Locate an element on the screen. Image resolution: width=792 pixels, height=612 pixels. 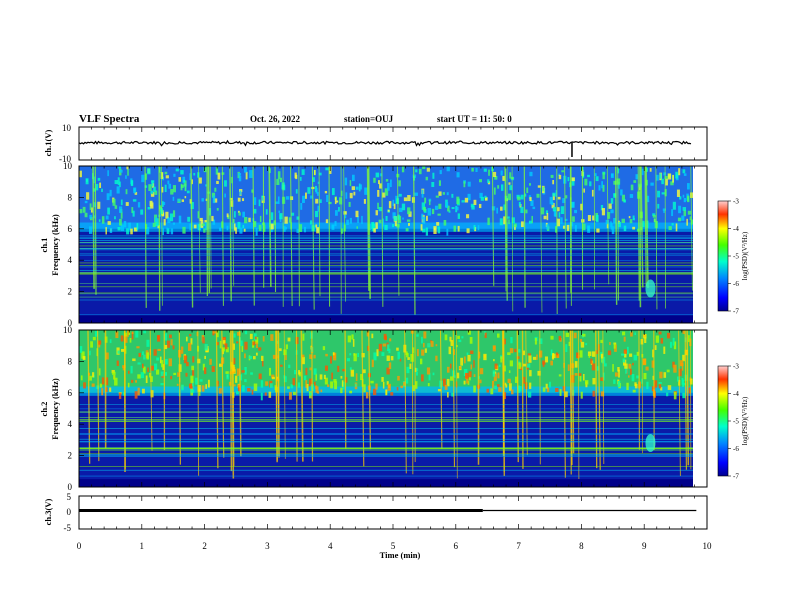
colorbar-ramp is located at coordinates (723, 421).